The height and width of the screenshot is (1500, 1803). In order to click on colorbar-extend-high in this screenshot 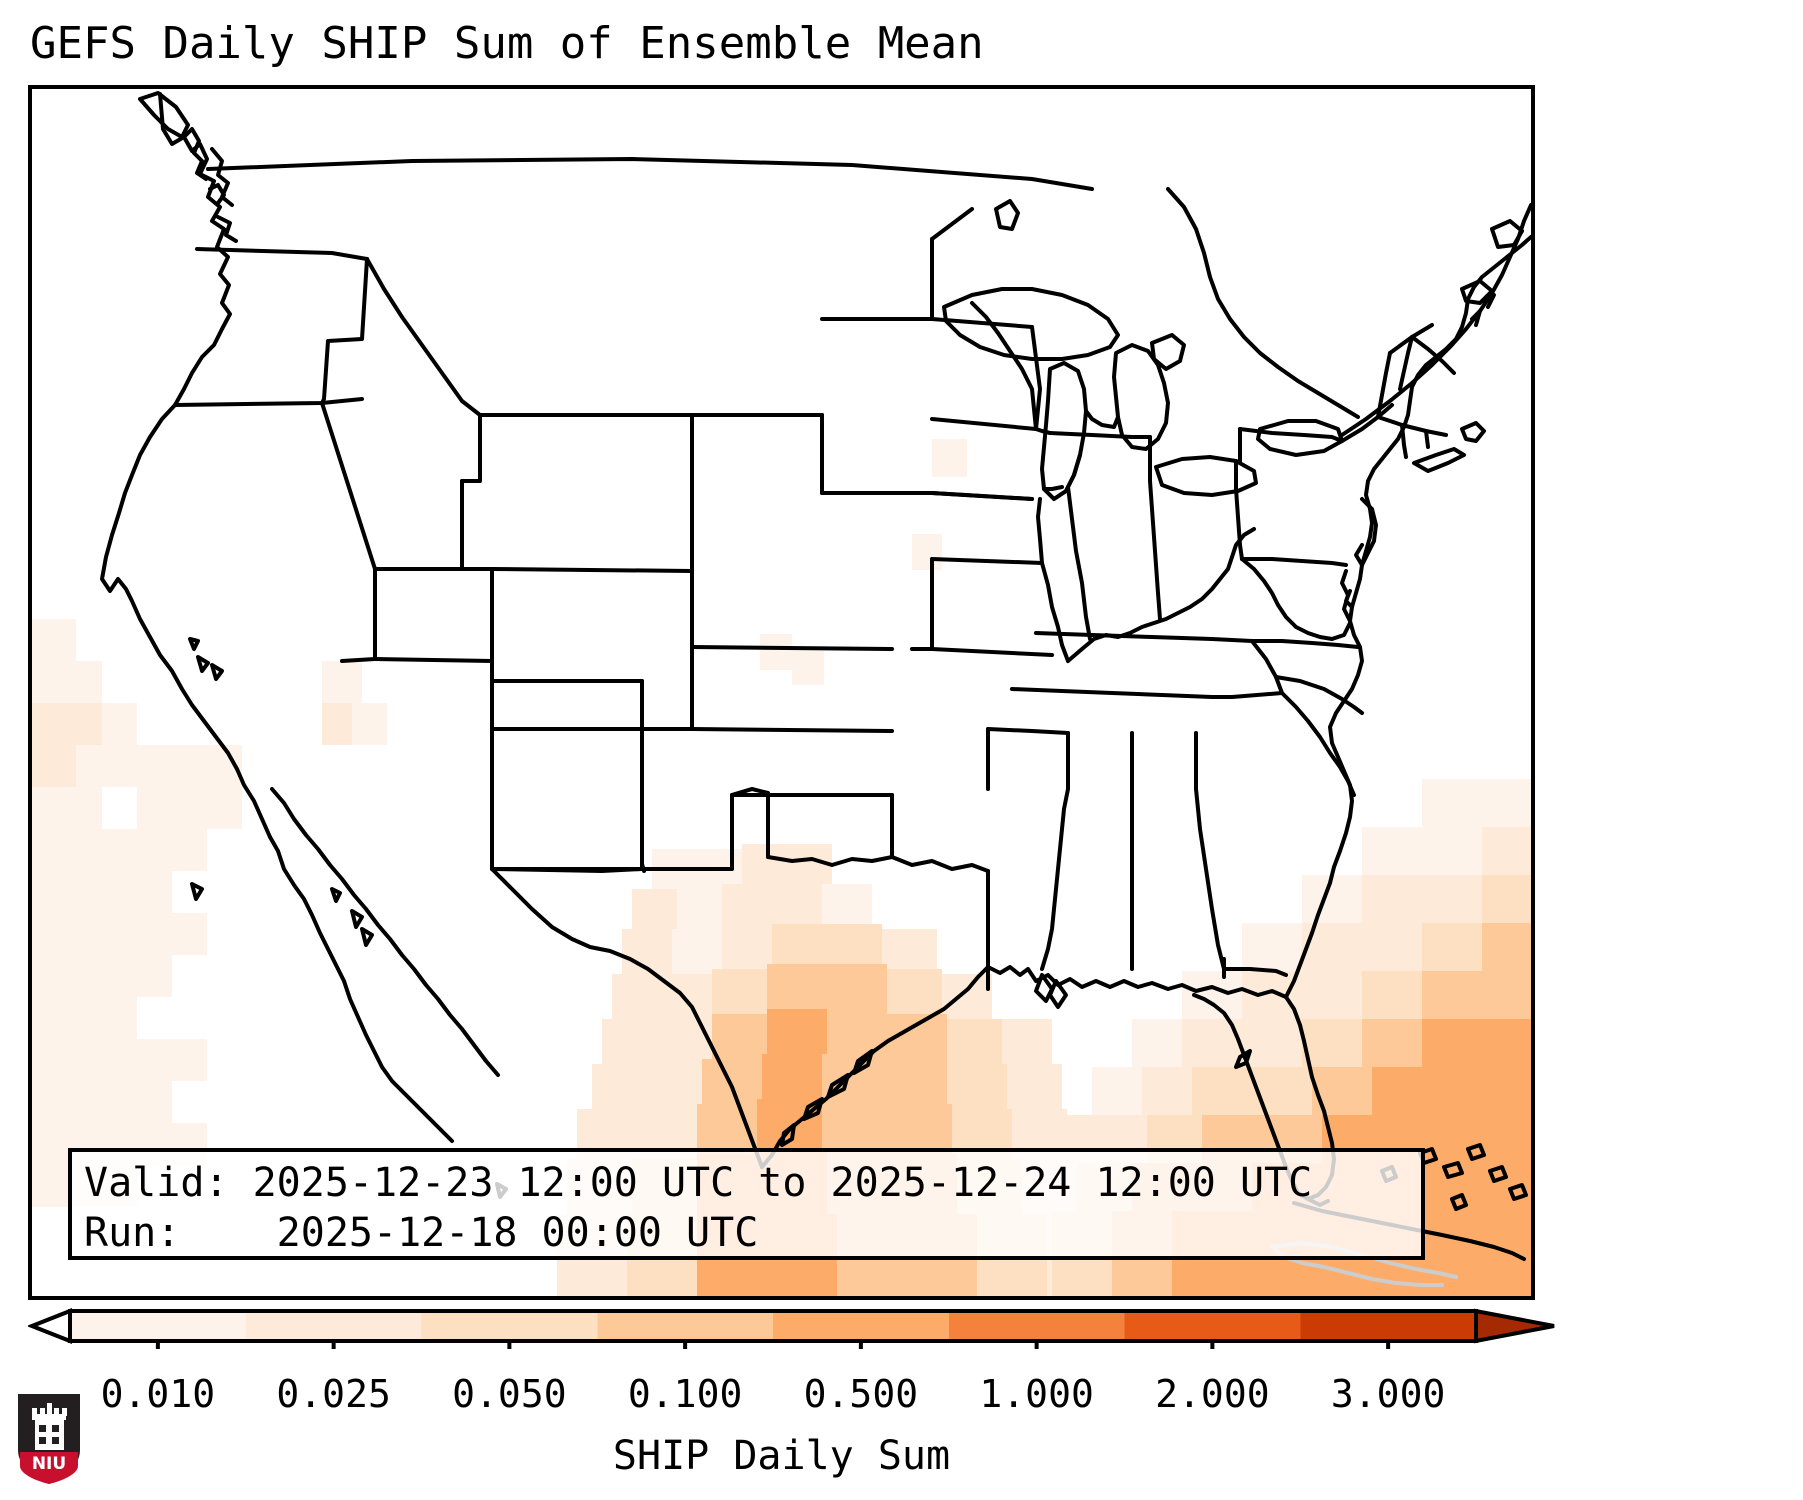, I will do `click(1514, 1326)`.